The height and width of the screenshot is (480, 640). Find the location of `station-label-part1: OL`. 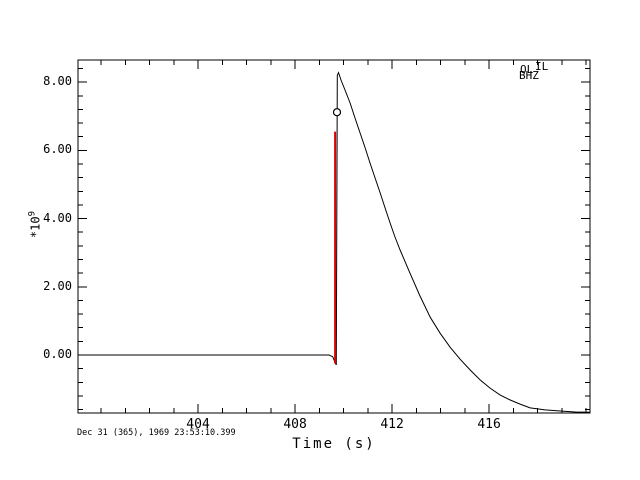

station-label-part1: OL is located at coordinates (527, 69).